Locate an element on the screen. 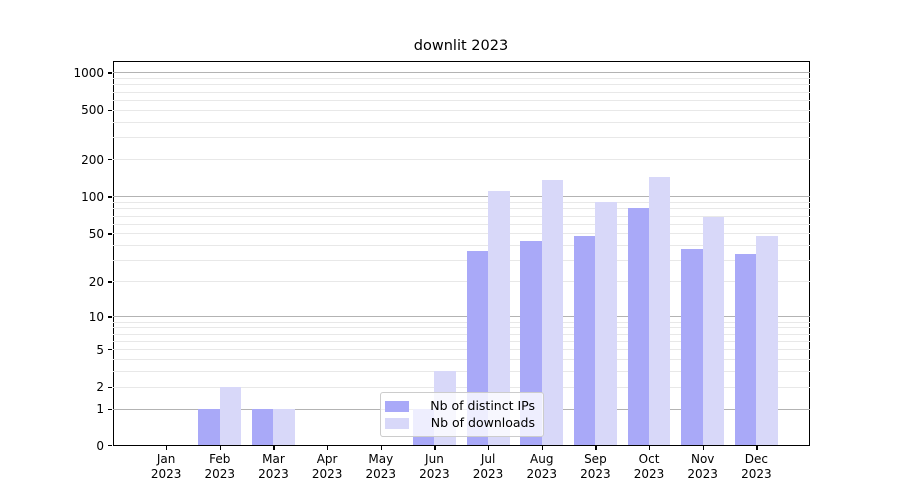 Image resolution: width=900 pixels, height=500 pixels. y-tick-label: 1 is located at coordinates (100, 409).